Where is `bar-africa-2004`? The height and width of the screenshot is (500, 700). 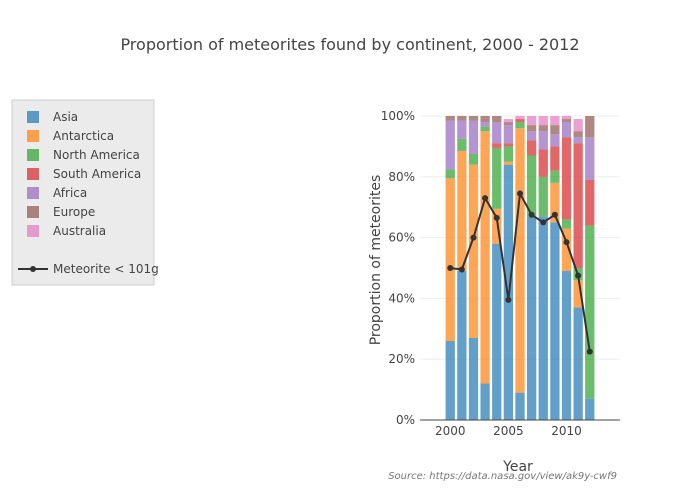 bar-africa-2004 is located at coordinates (497, 133).